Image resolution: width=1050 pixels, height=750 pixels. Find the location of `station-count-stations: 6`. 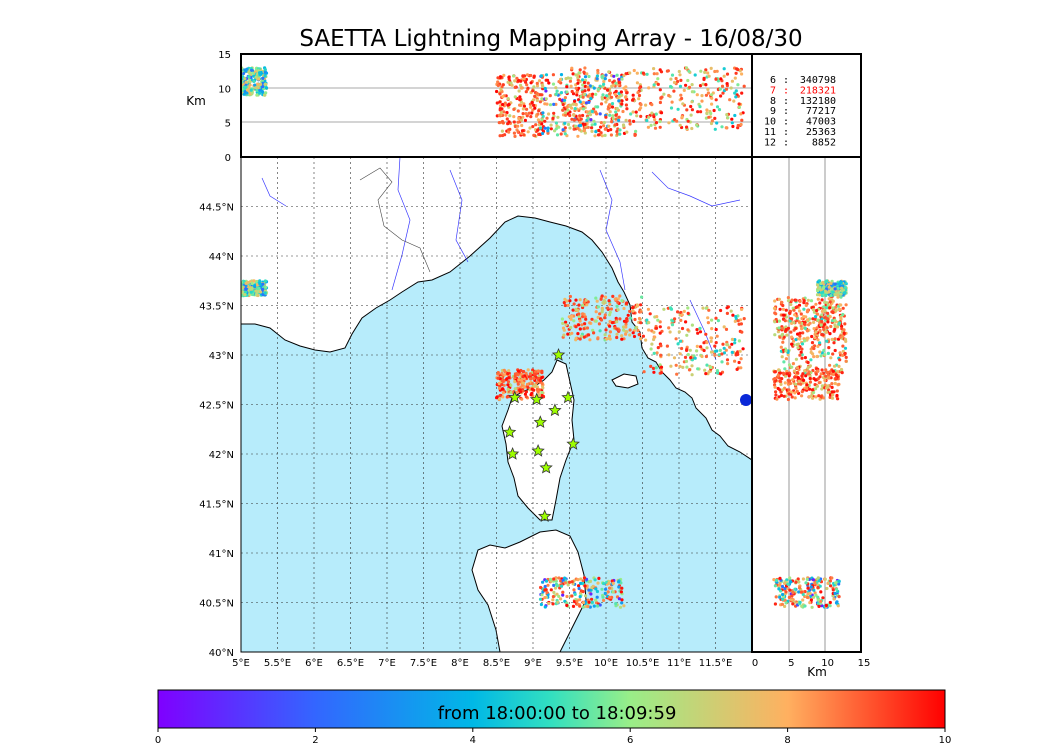

station-count-stations: 6 is located at coordinates (773, 80).